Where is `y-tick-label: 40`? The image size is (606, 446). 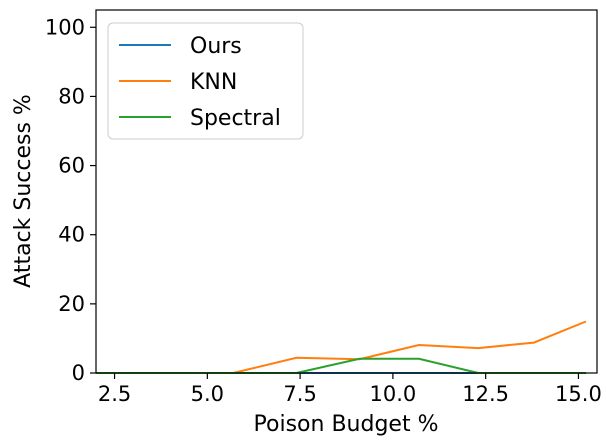 y-tick-label: 40 is located at coordinates (71, 235).